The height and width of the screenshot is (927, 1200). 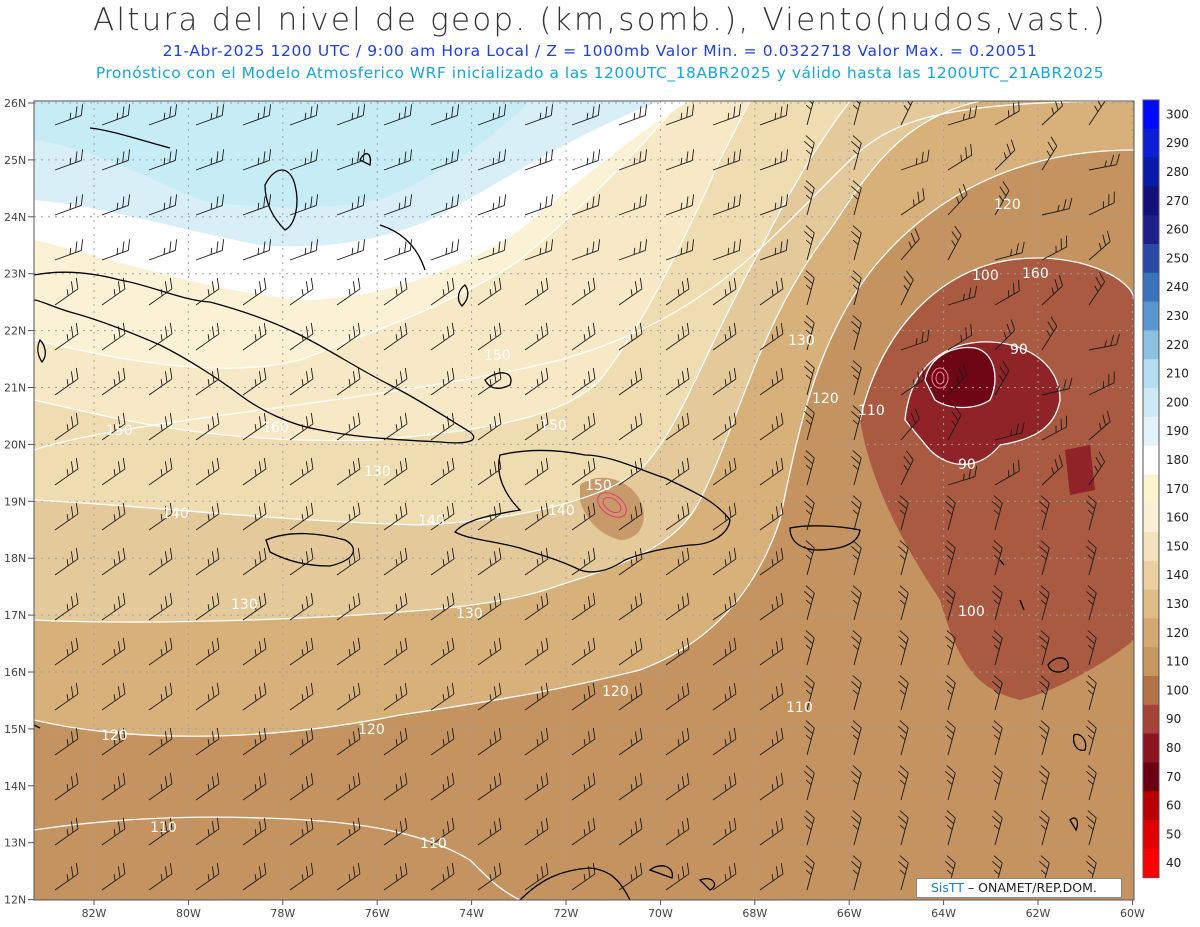 I want to click on lon-tick-label: 60W, so click(x=1132, y=913).